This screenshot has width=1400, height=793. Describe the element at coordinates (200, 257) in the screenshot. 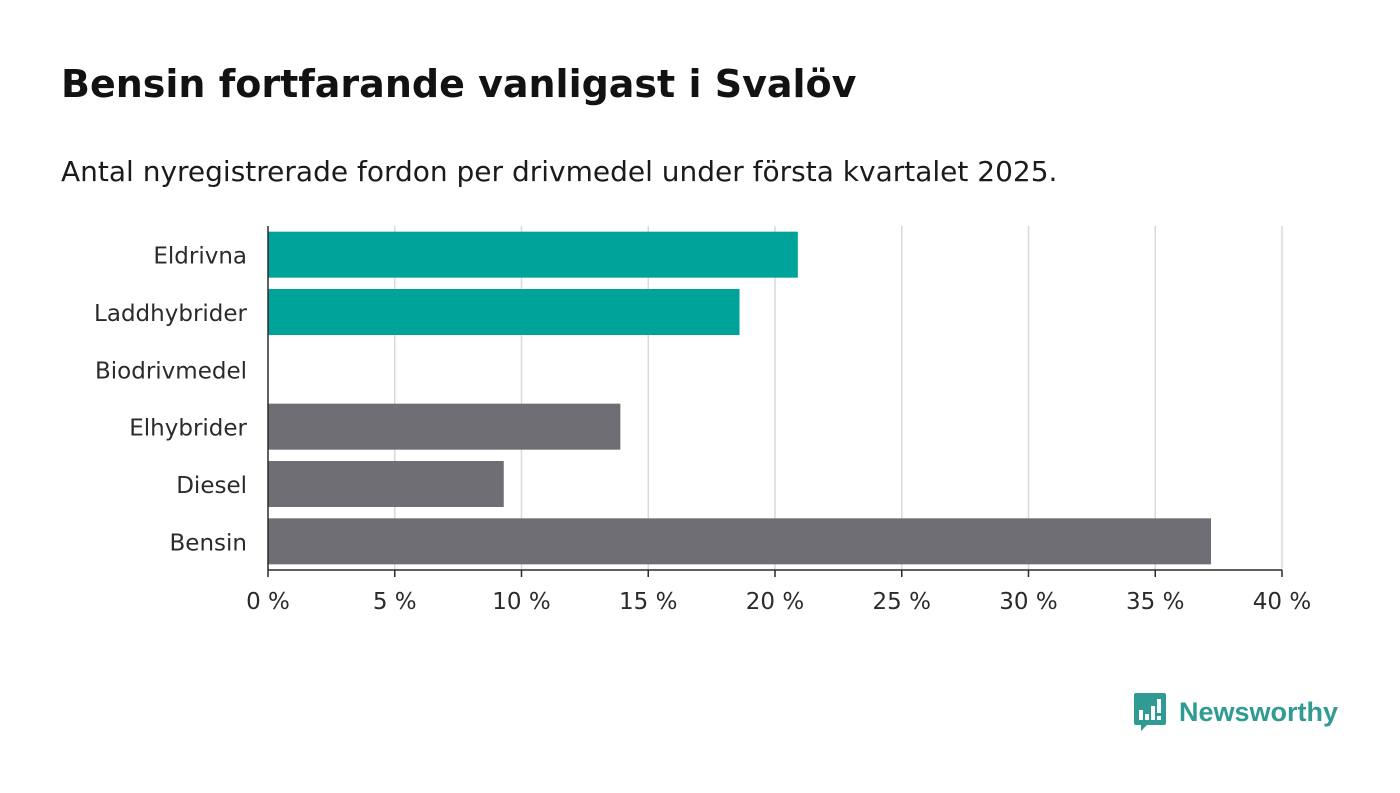

I see `category-label: Eldrivna` at that location.